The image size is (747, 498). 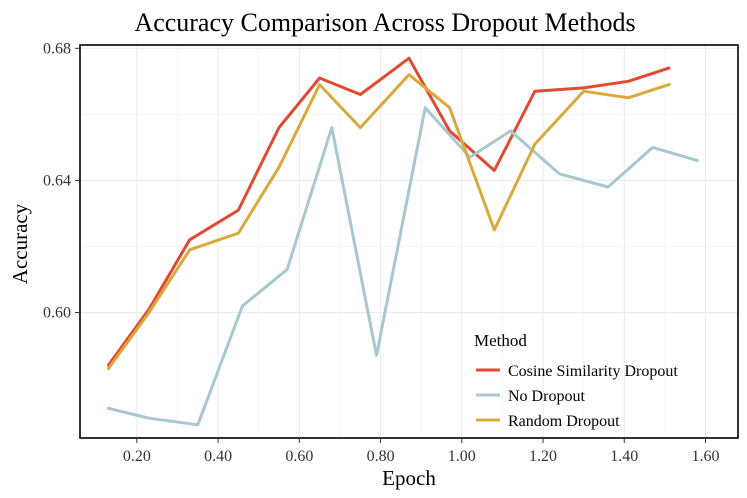 I want to click on x-tick-label: 1.00, so click(x=462, y=456).